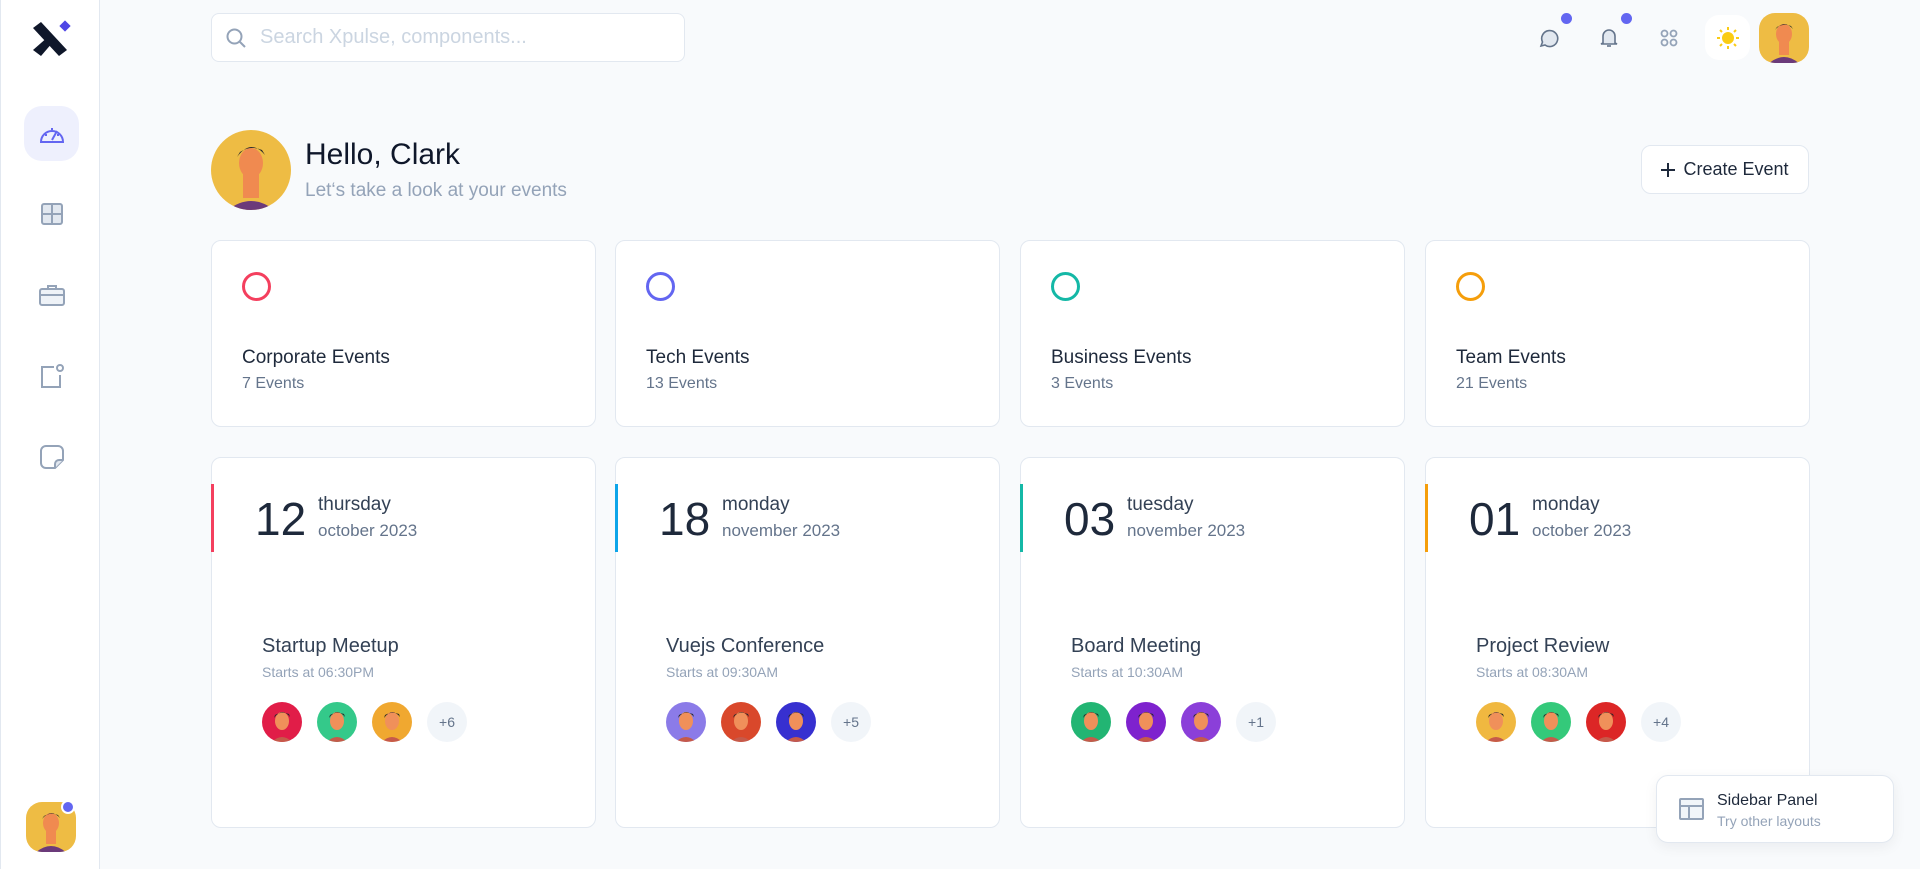  Describe the element at coordinates (682, 383) in the screenshot. I see `stat-count: 13 Events` at that location.